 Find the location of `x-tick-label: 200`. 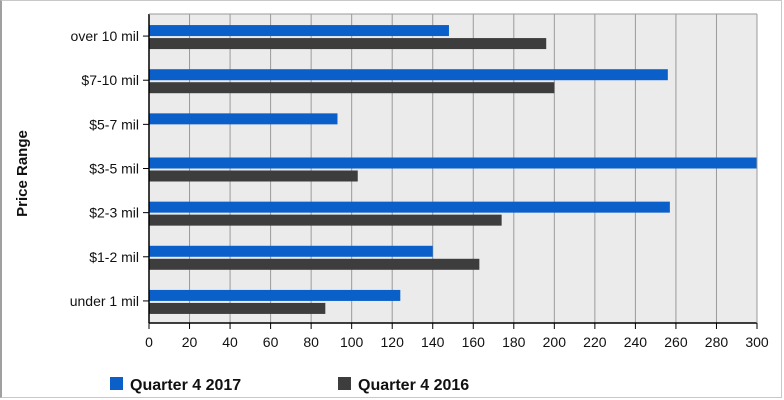

x-tick-label: 200 is located at coordinates (555, 342).